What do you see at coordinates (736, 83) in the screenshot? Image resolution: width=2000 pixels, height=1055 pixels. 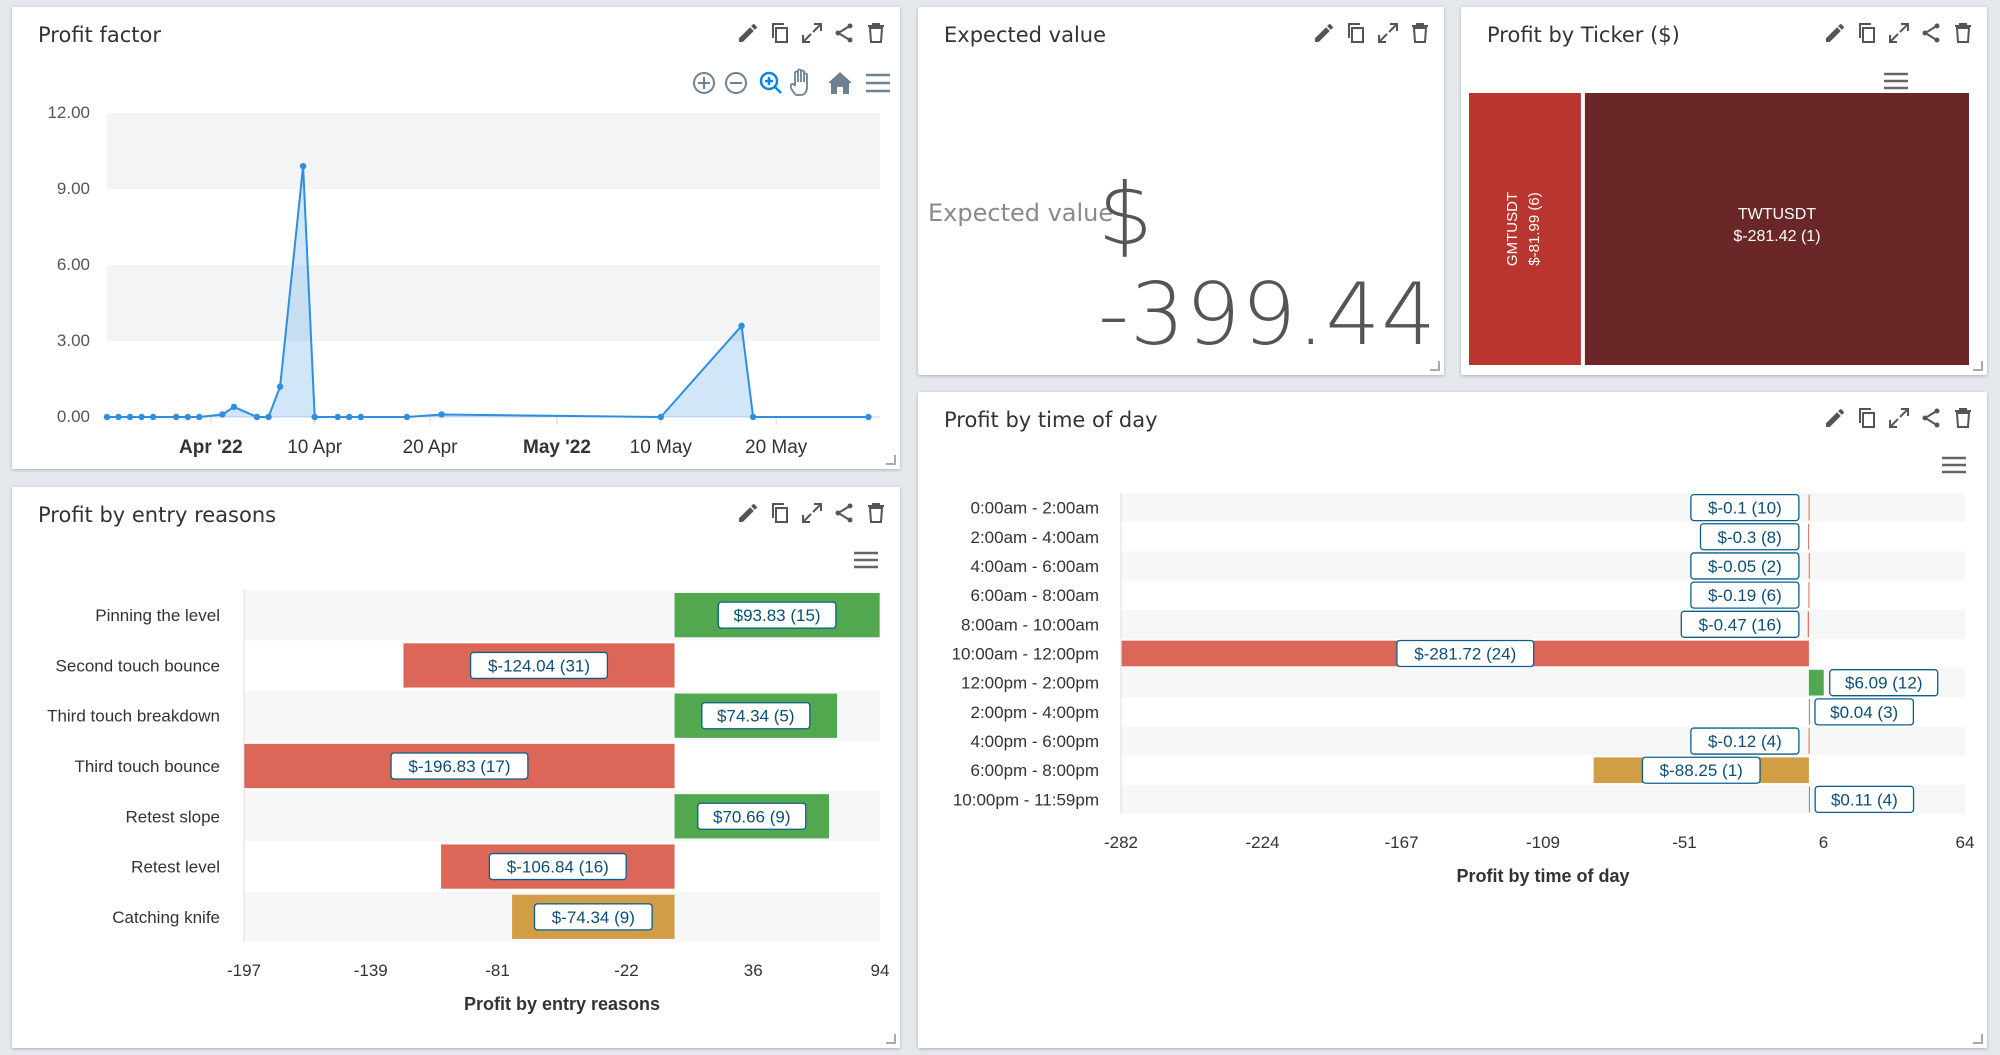 I see `zoom-out-icon` at bounding box center [736, 83].